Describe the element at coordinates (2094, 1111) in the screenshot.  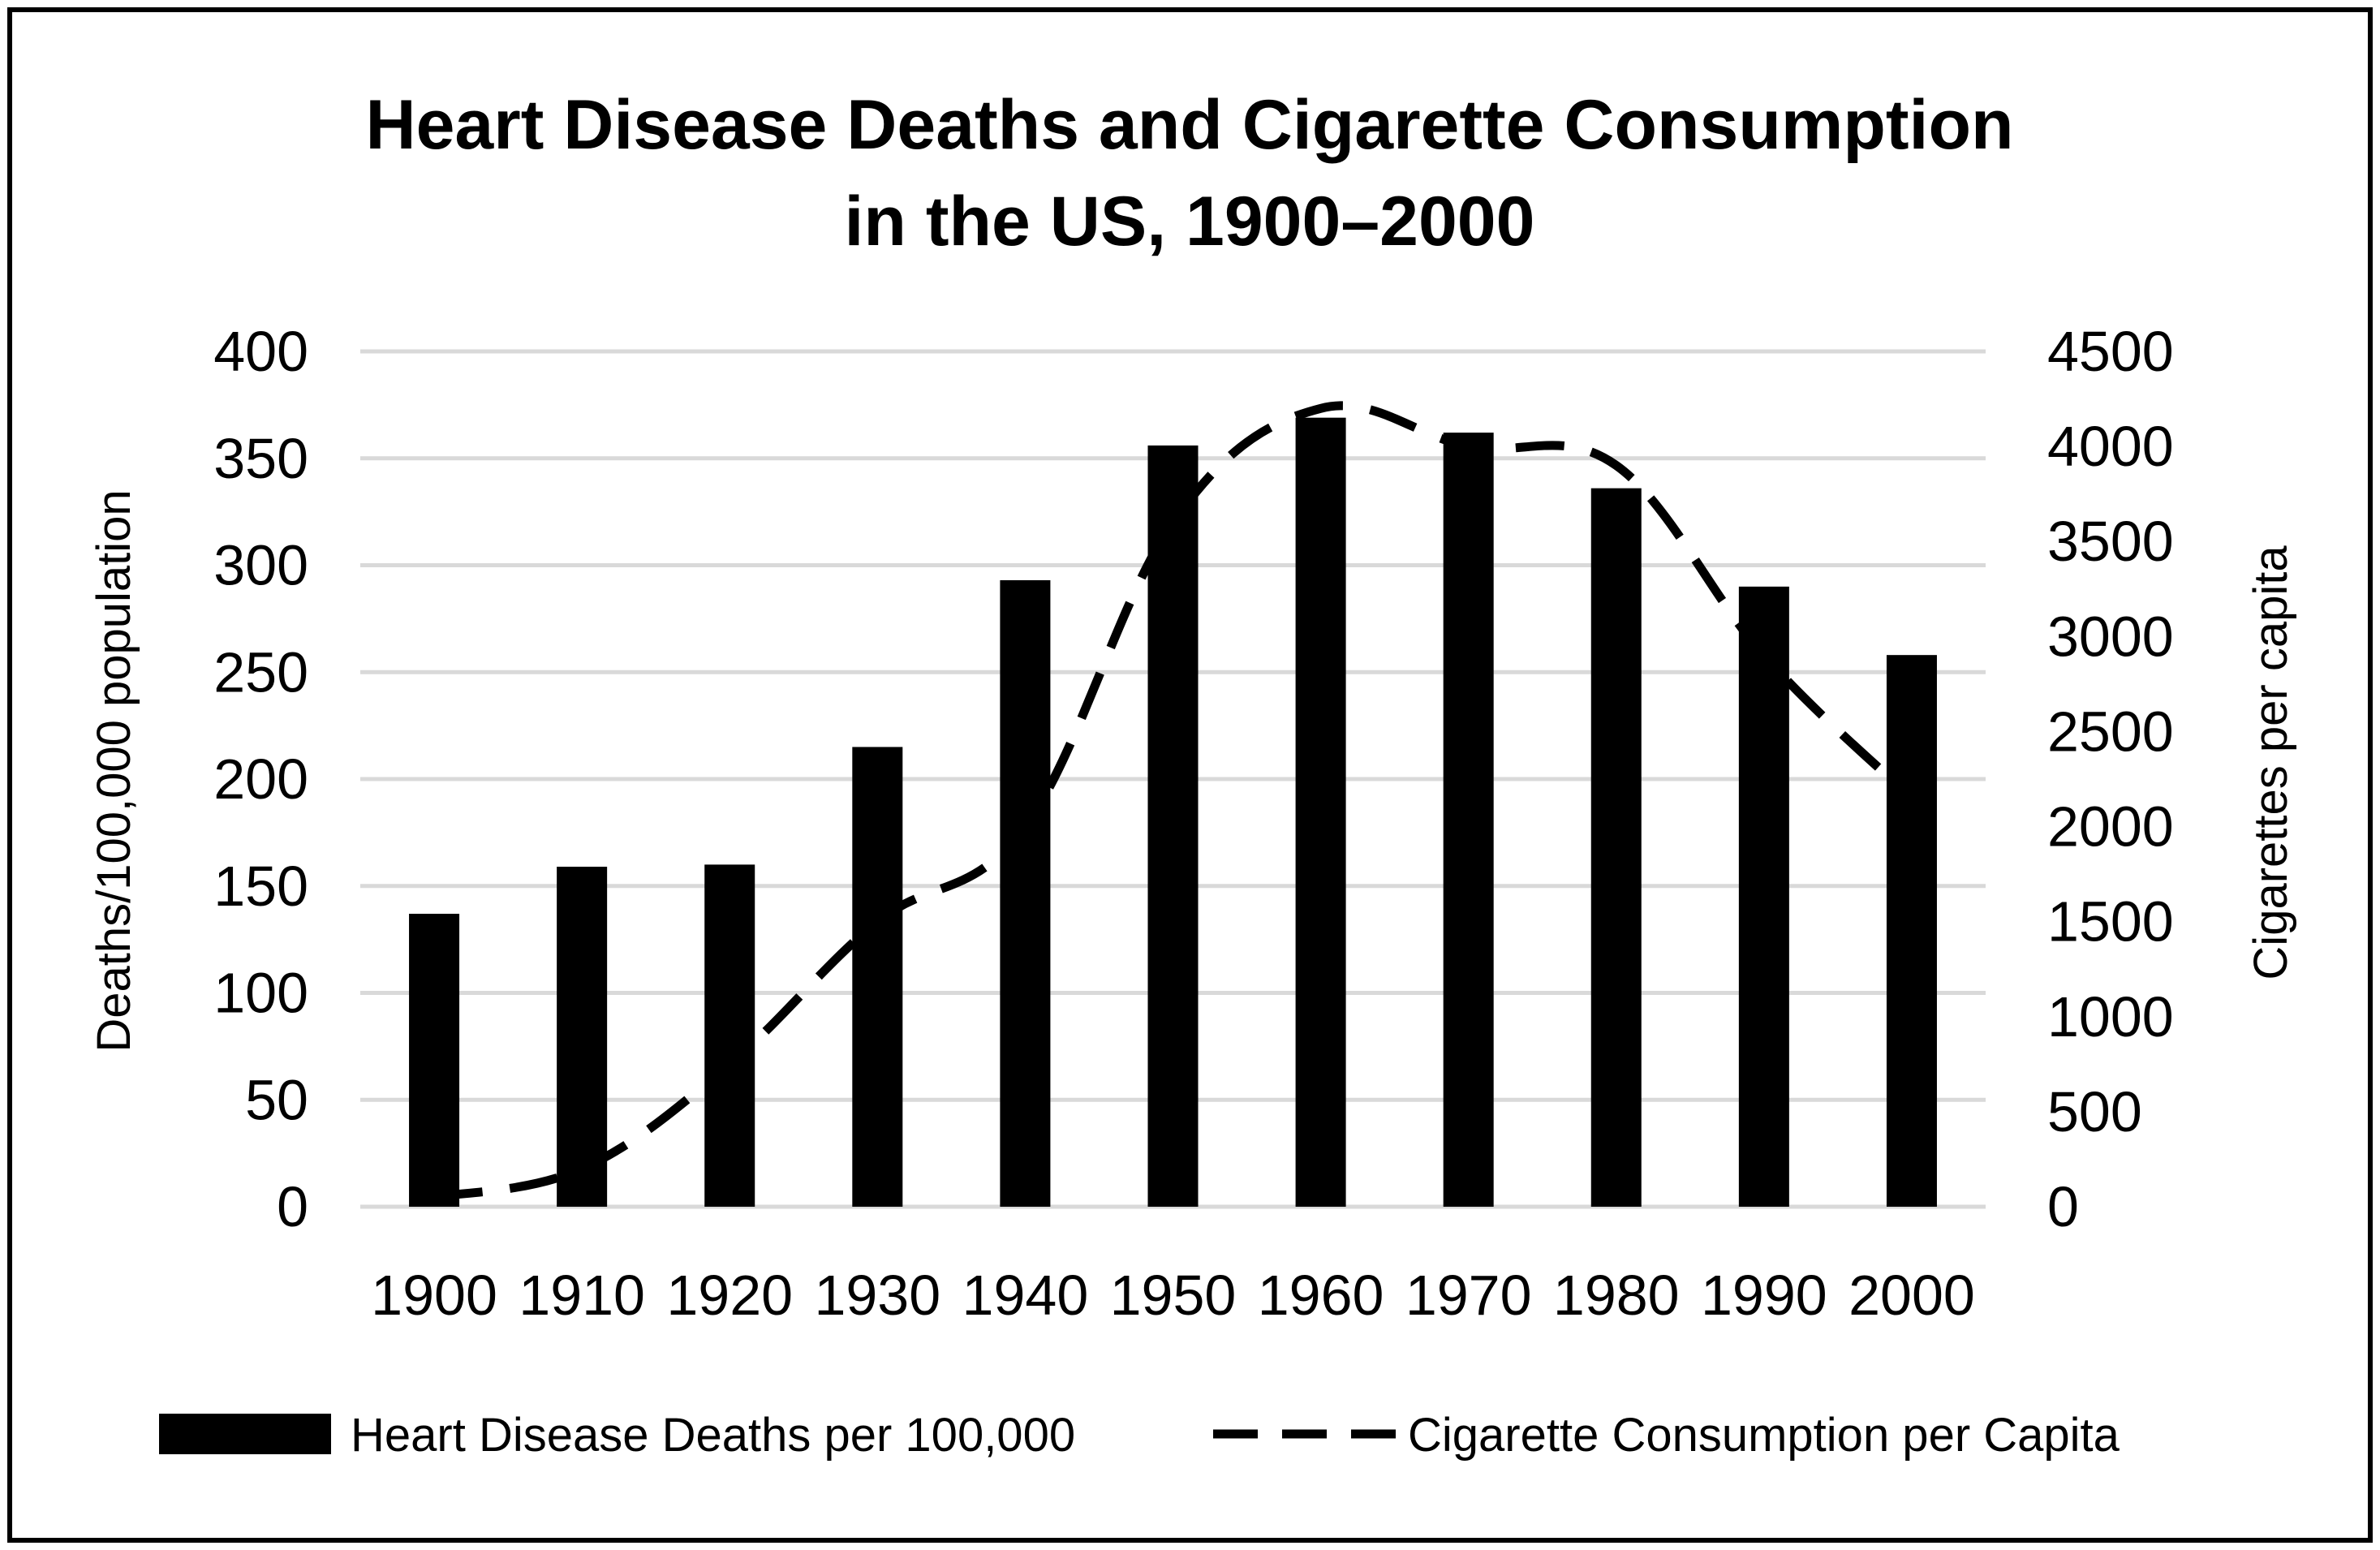
I see `y2-tick-label: 500` at that location.